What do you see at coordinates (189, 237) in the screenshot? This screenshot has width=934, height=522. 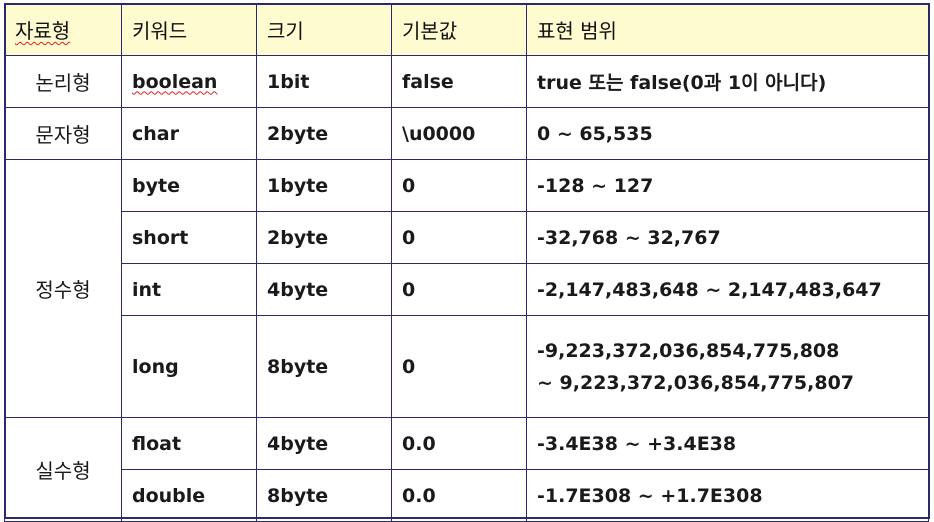 I see `keyword-cell: short` at bounding box center [189, 237].